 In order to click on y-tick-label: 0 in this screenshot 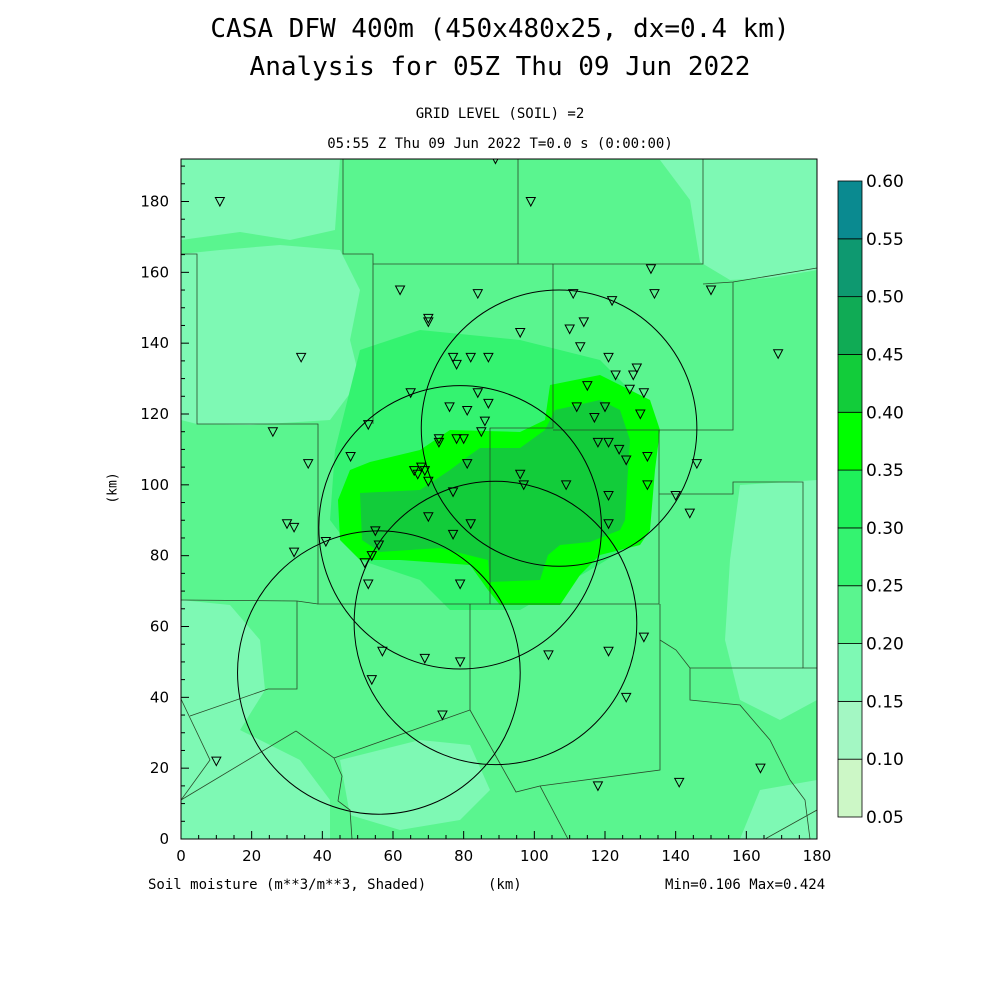, I will do `click(164, 839)`.